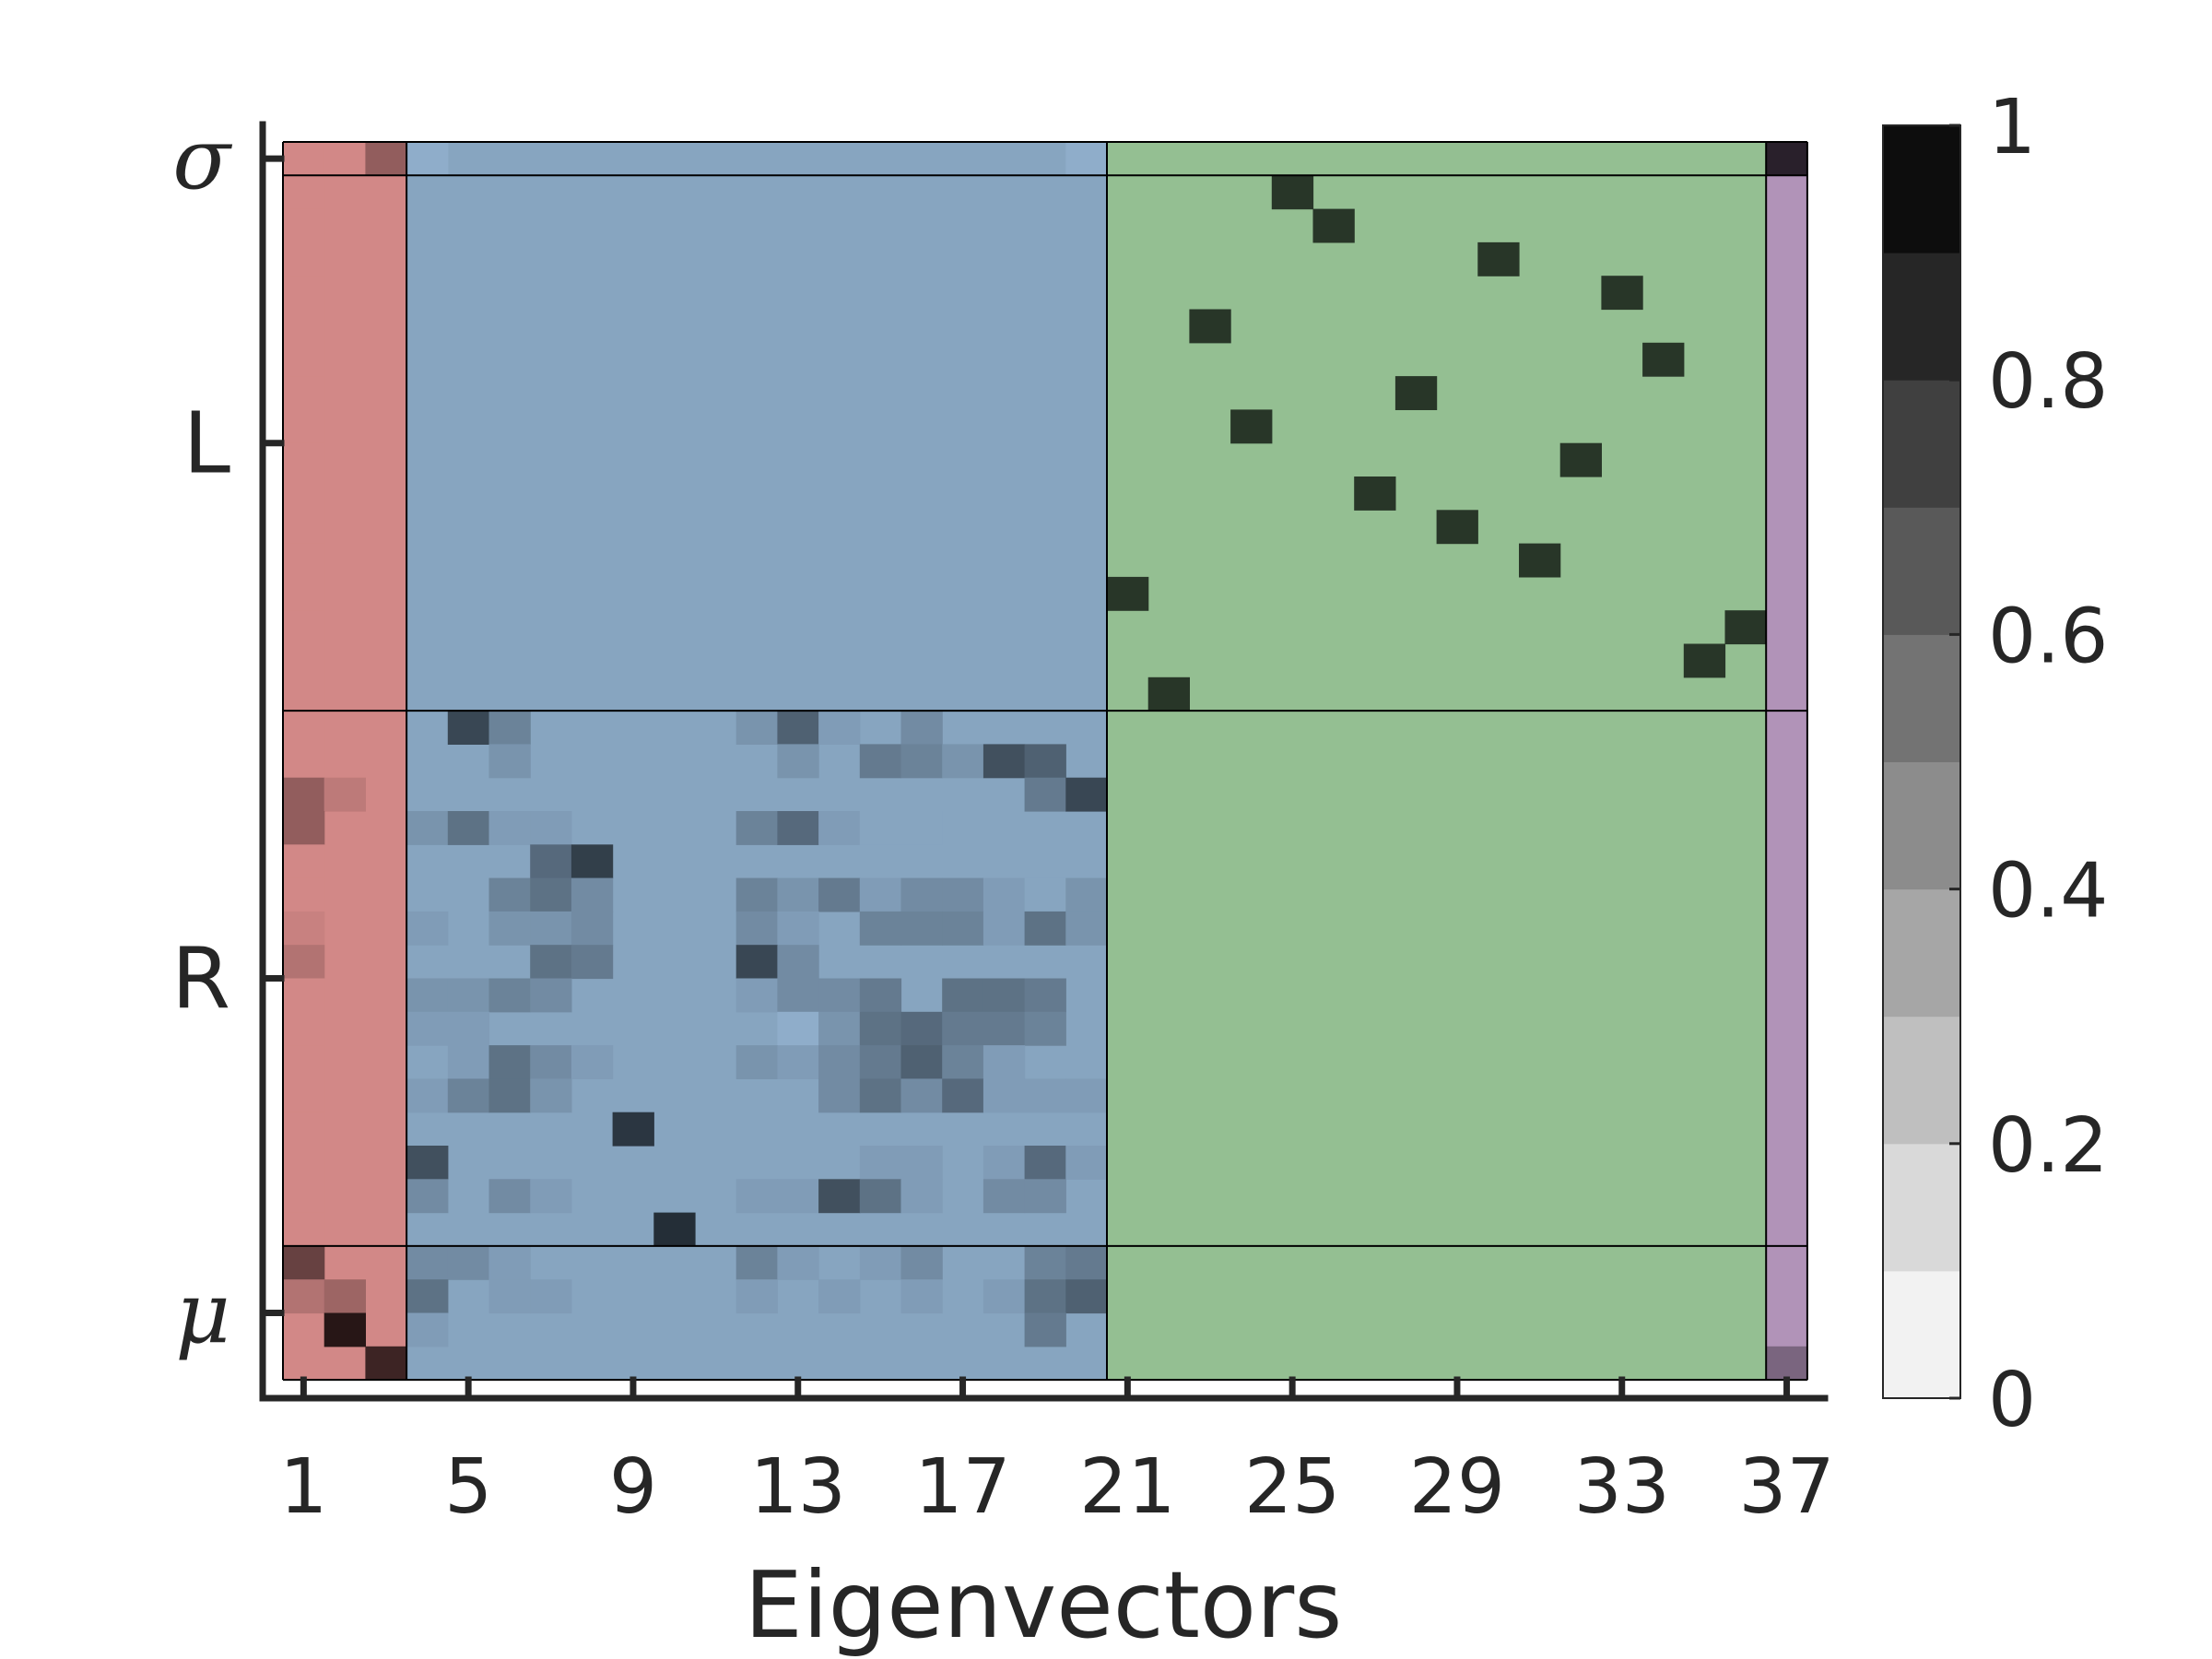 The height and width of the screenshot is (1659, 2212). I want to click on row-group-label: μ, so click(202, 1314).